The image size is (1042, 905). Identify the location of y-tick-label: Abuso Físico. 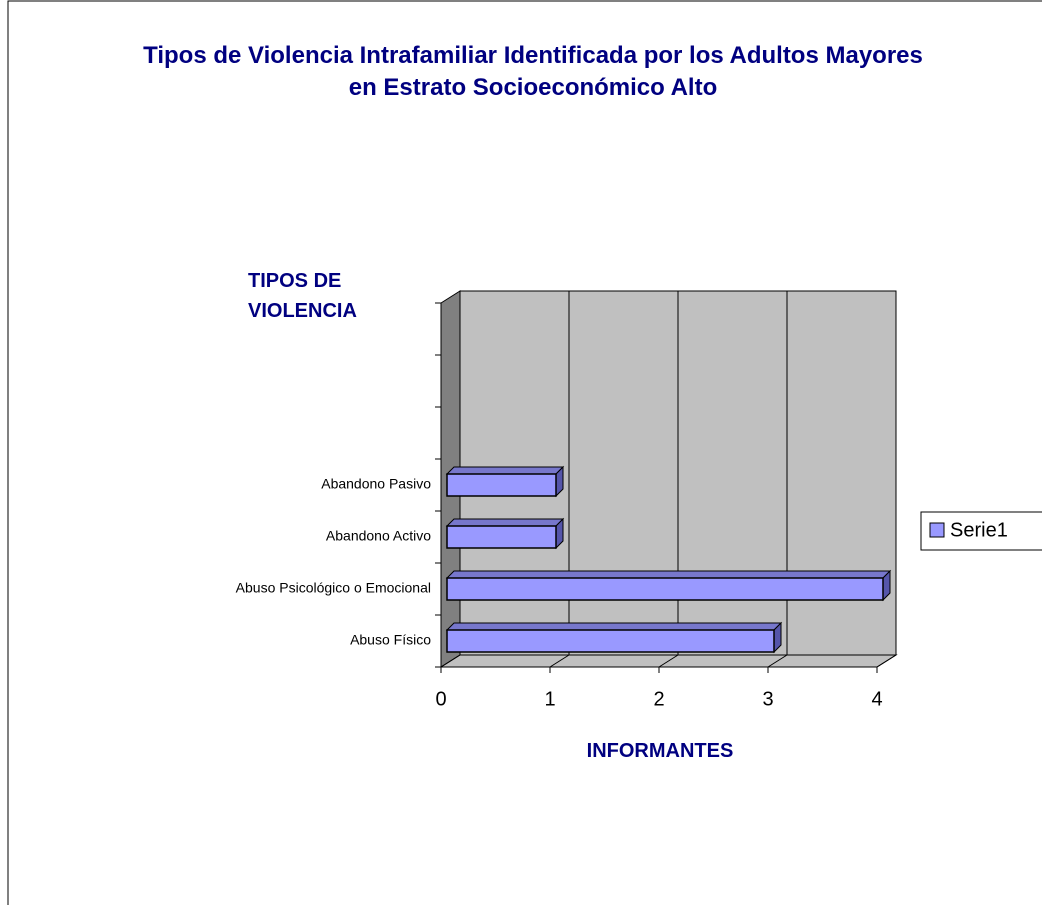
(390, 640).